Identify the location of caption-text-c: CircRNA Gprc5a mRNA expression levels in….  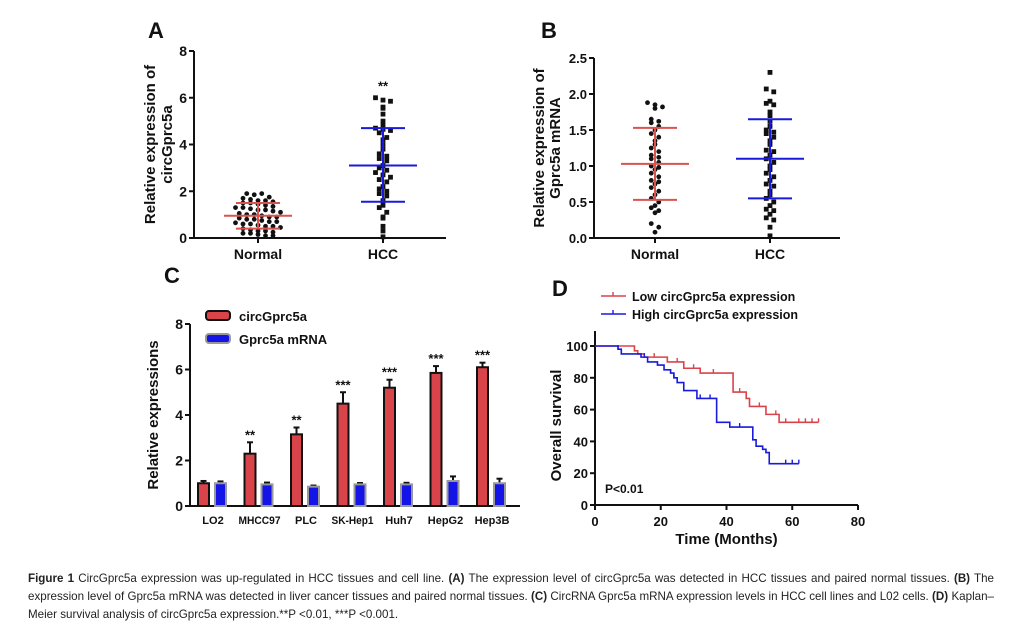
(740, 596).